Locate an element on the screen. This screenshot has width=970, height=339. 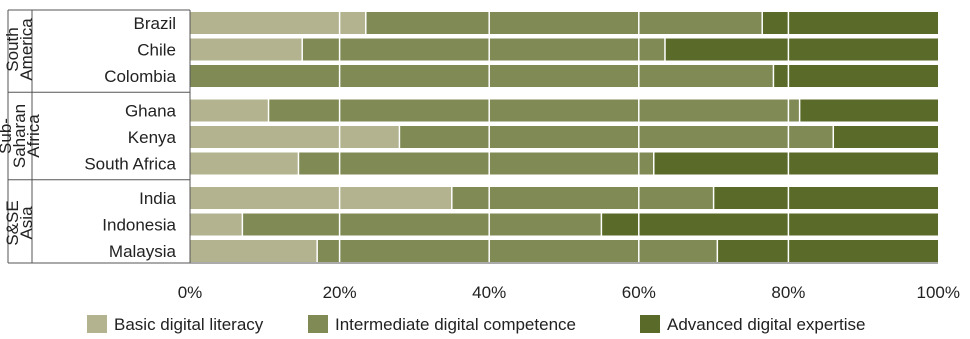
group-label: S&SEAsia is located at coordinates (19, 222).